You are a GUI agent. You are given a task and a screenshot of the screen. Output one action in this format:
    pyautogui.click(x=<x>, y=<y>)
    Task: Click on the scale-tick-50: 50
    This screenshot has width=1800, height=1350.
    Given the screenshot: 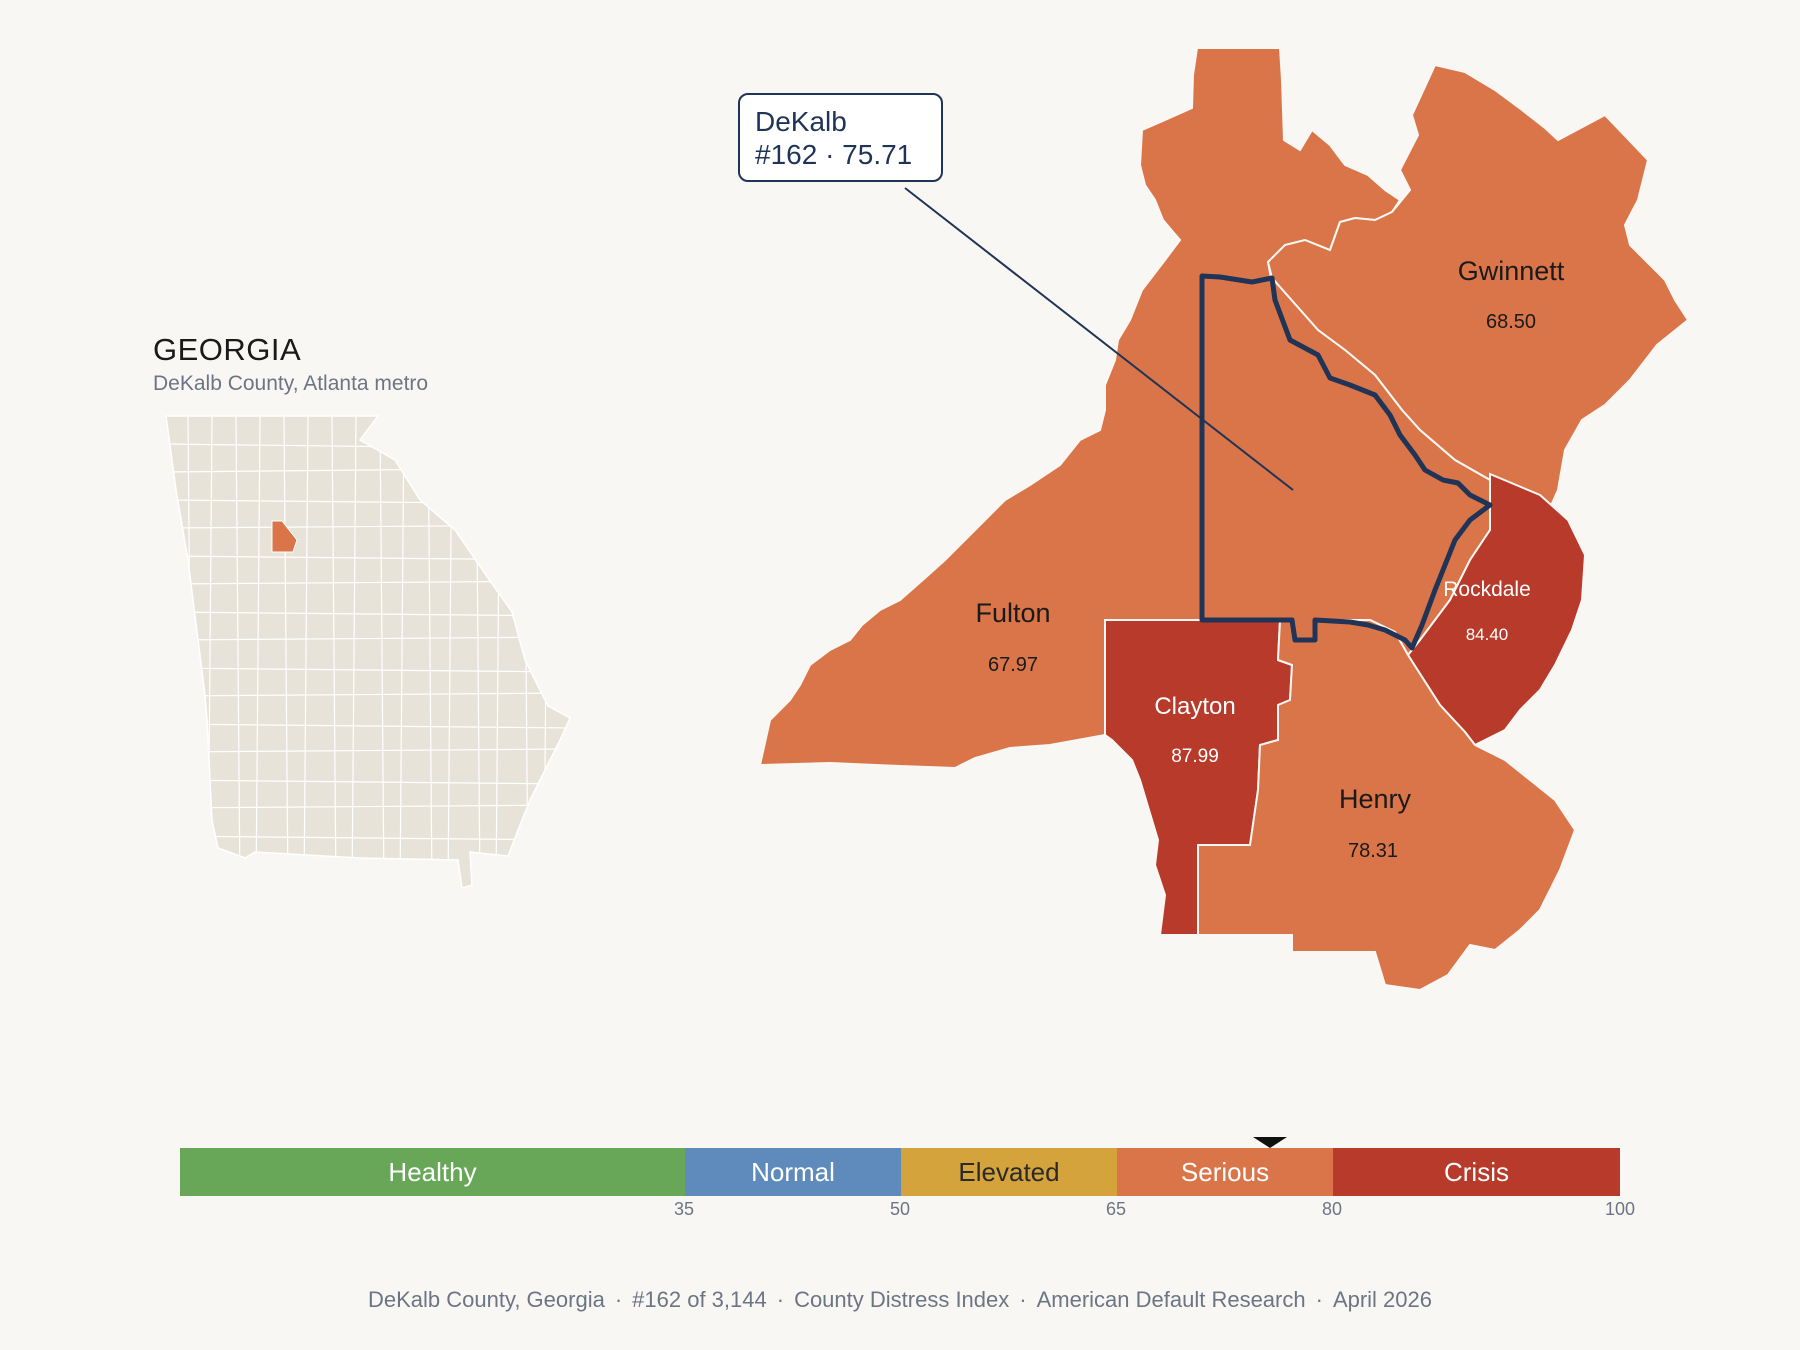 What is the action you would take?
    pyautogui.click(x=900, y=1209)
    